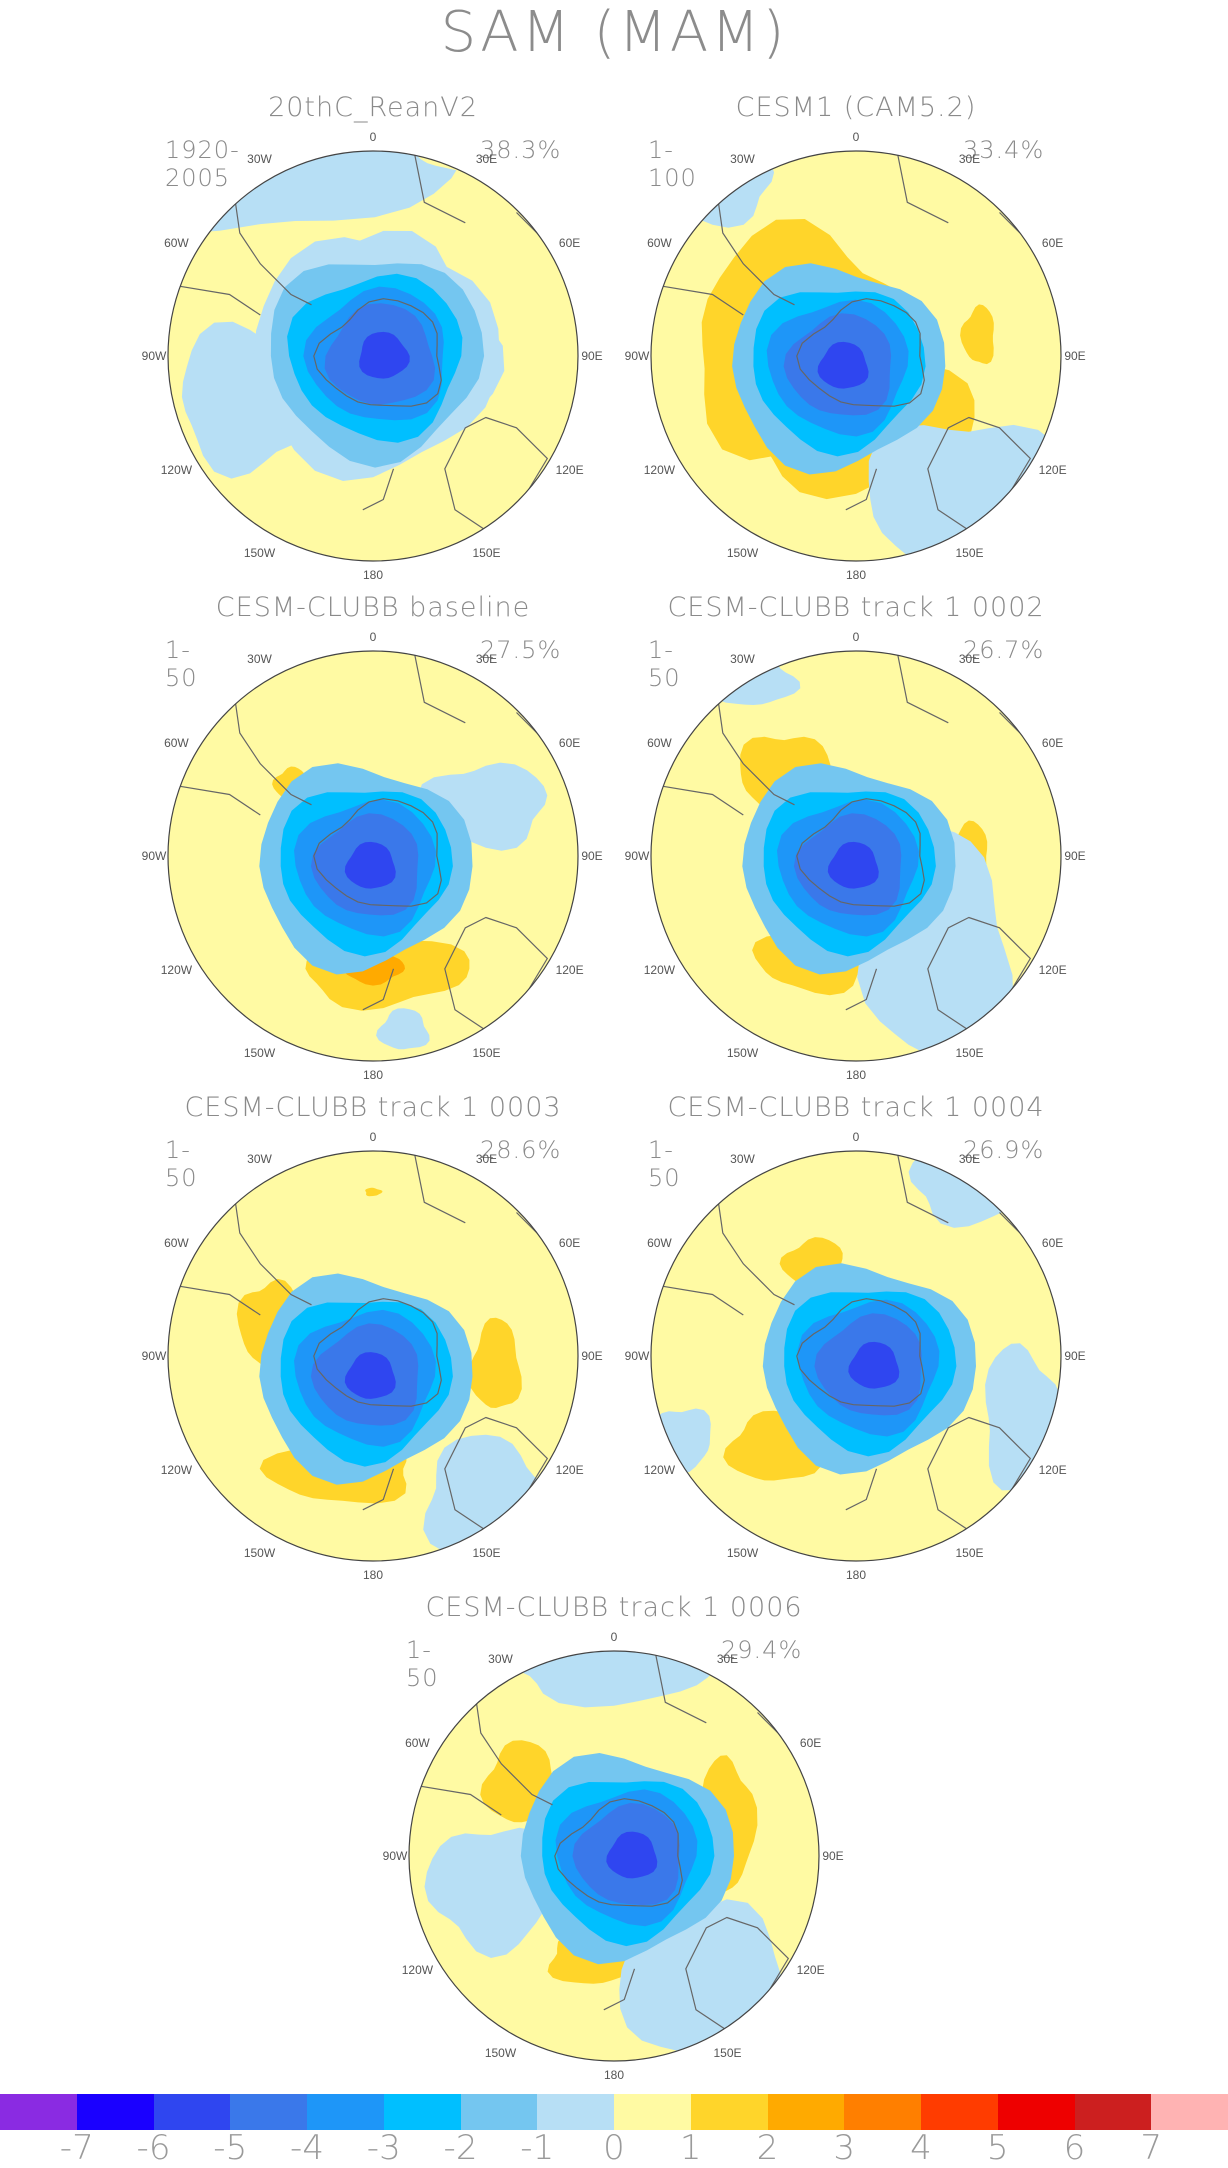 The width and height of the screenshot is (1228, 2168). I want to click on panel-title: CESM-CLUBB baseline, so click(373, 607).